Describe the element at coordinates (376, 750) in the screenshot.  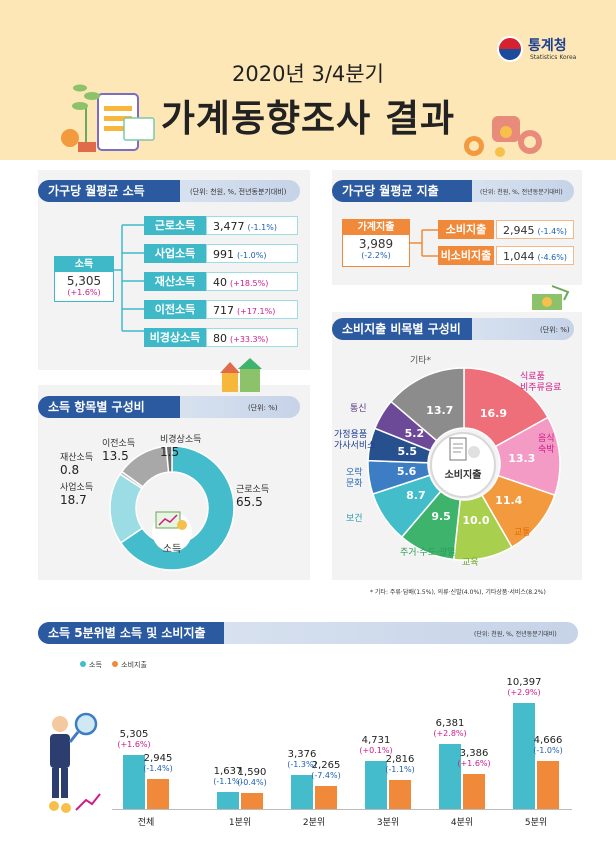
I see `income-bar-change: (+0.1%)` at that location.